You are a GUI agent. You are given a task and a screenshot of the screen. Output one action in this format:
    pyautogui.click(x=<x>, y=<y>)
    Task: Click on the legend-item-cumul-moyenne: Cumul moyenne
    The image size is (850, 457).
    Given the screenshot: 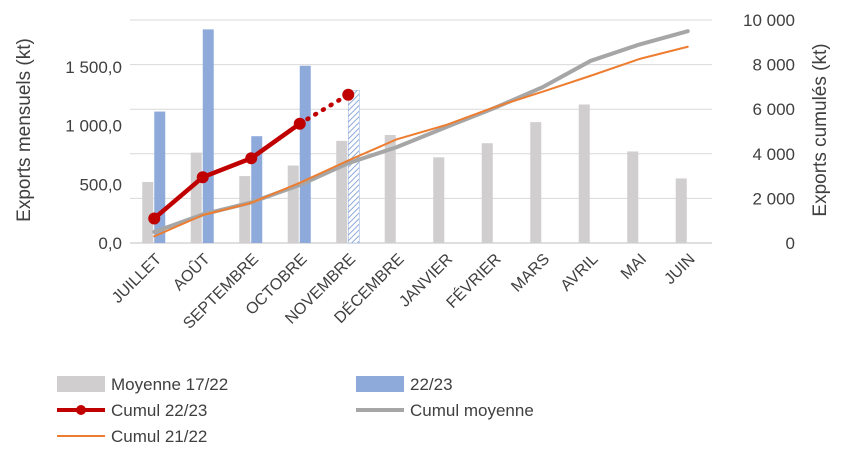 What is the action you would take?
    pyautogui.click(x=445, y=410)
    